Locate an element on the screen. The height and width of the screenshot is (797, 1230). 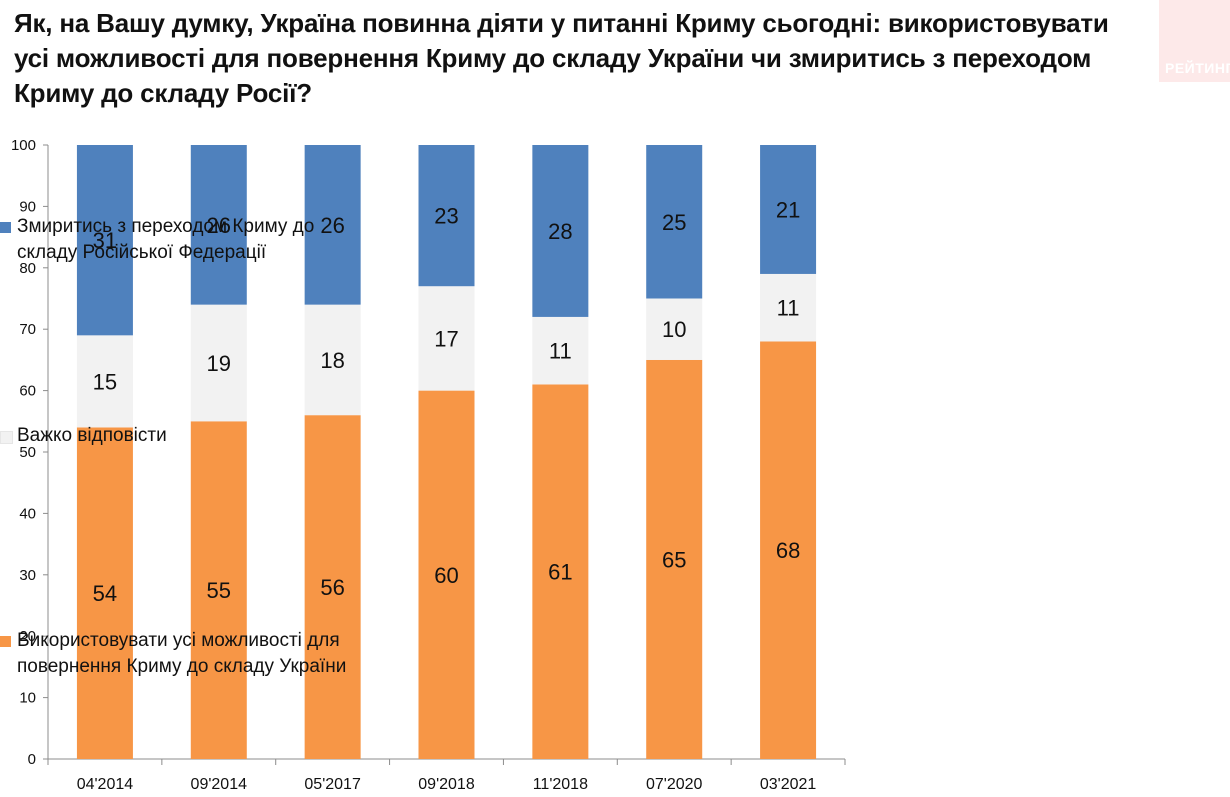
legend-label: Важко відповісти is located at coordinates (92, 435).